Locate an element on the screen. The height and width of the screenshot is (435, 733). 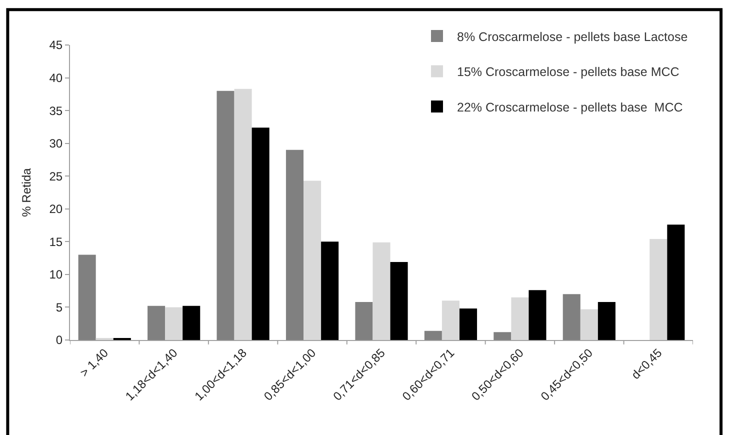
y-tick-label: 40 is located at coordinates (56, 77).